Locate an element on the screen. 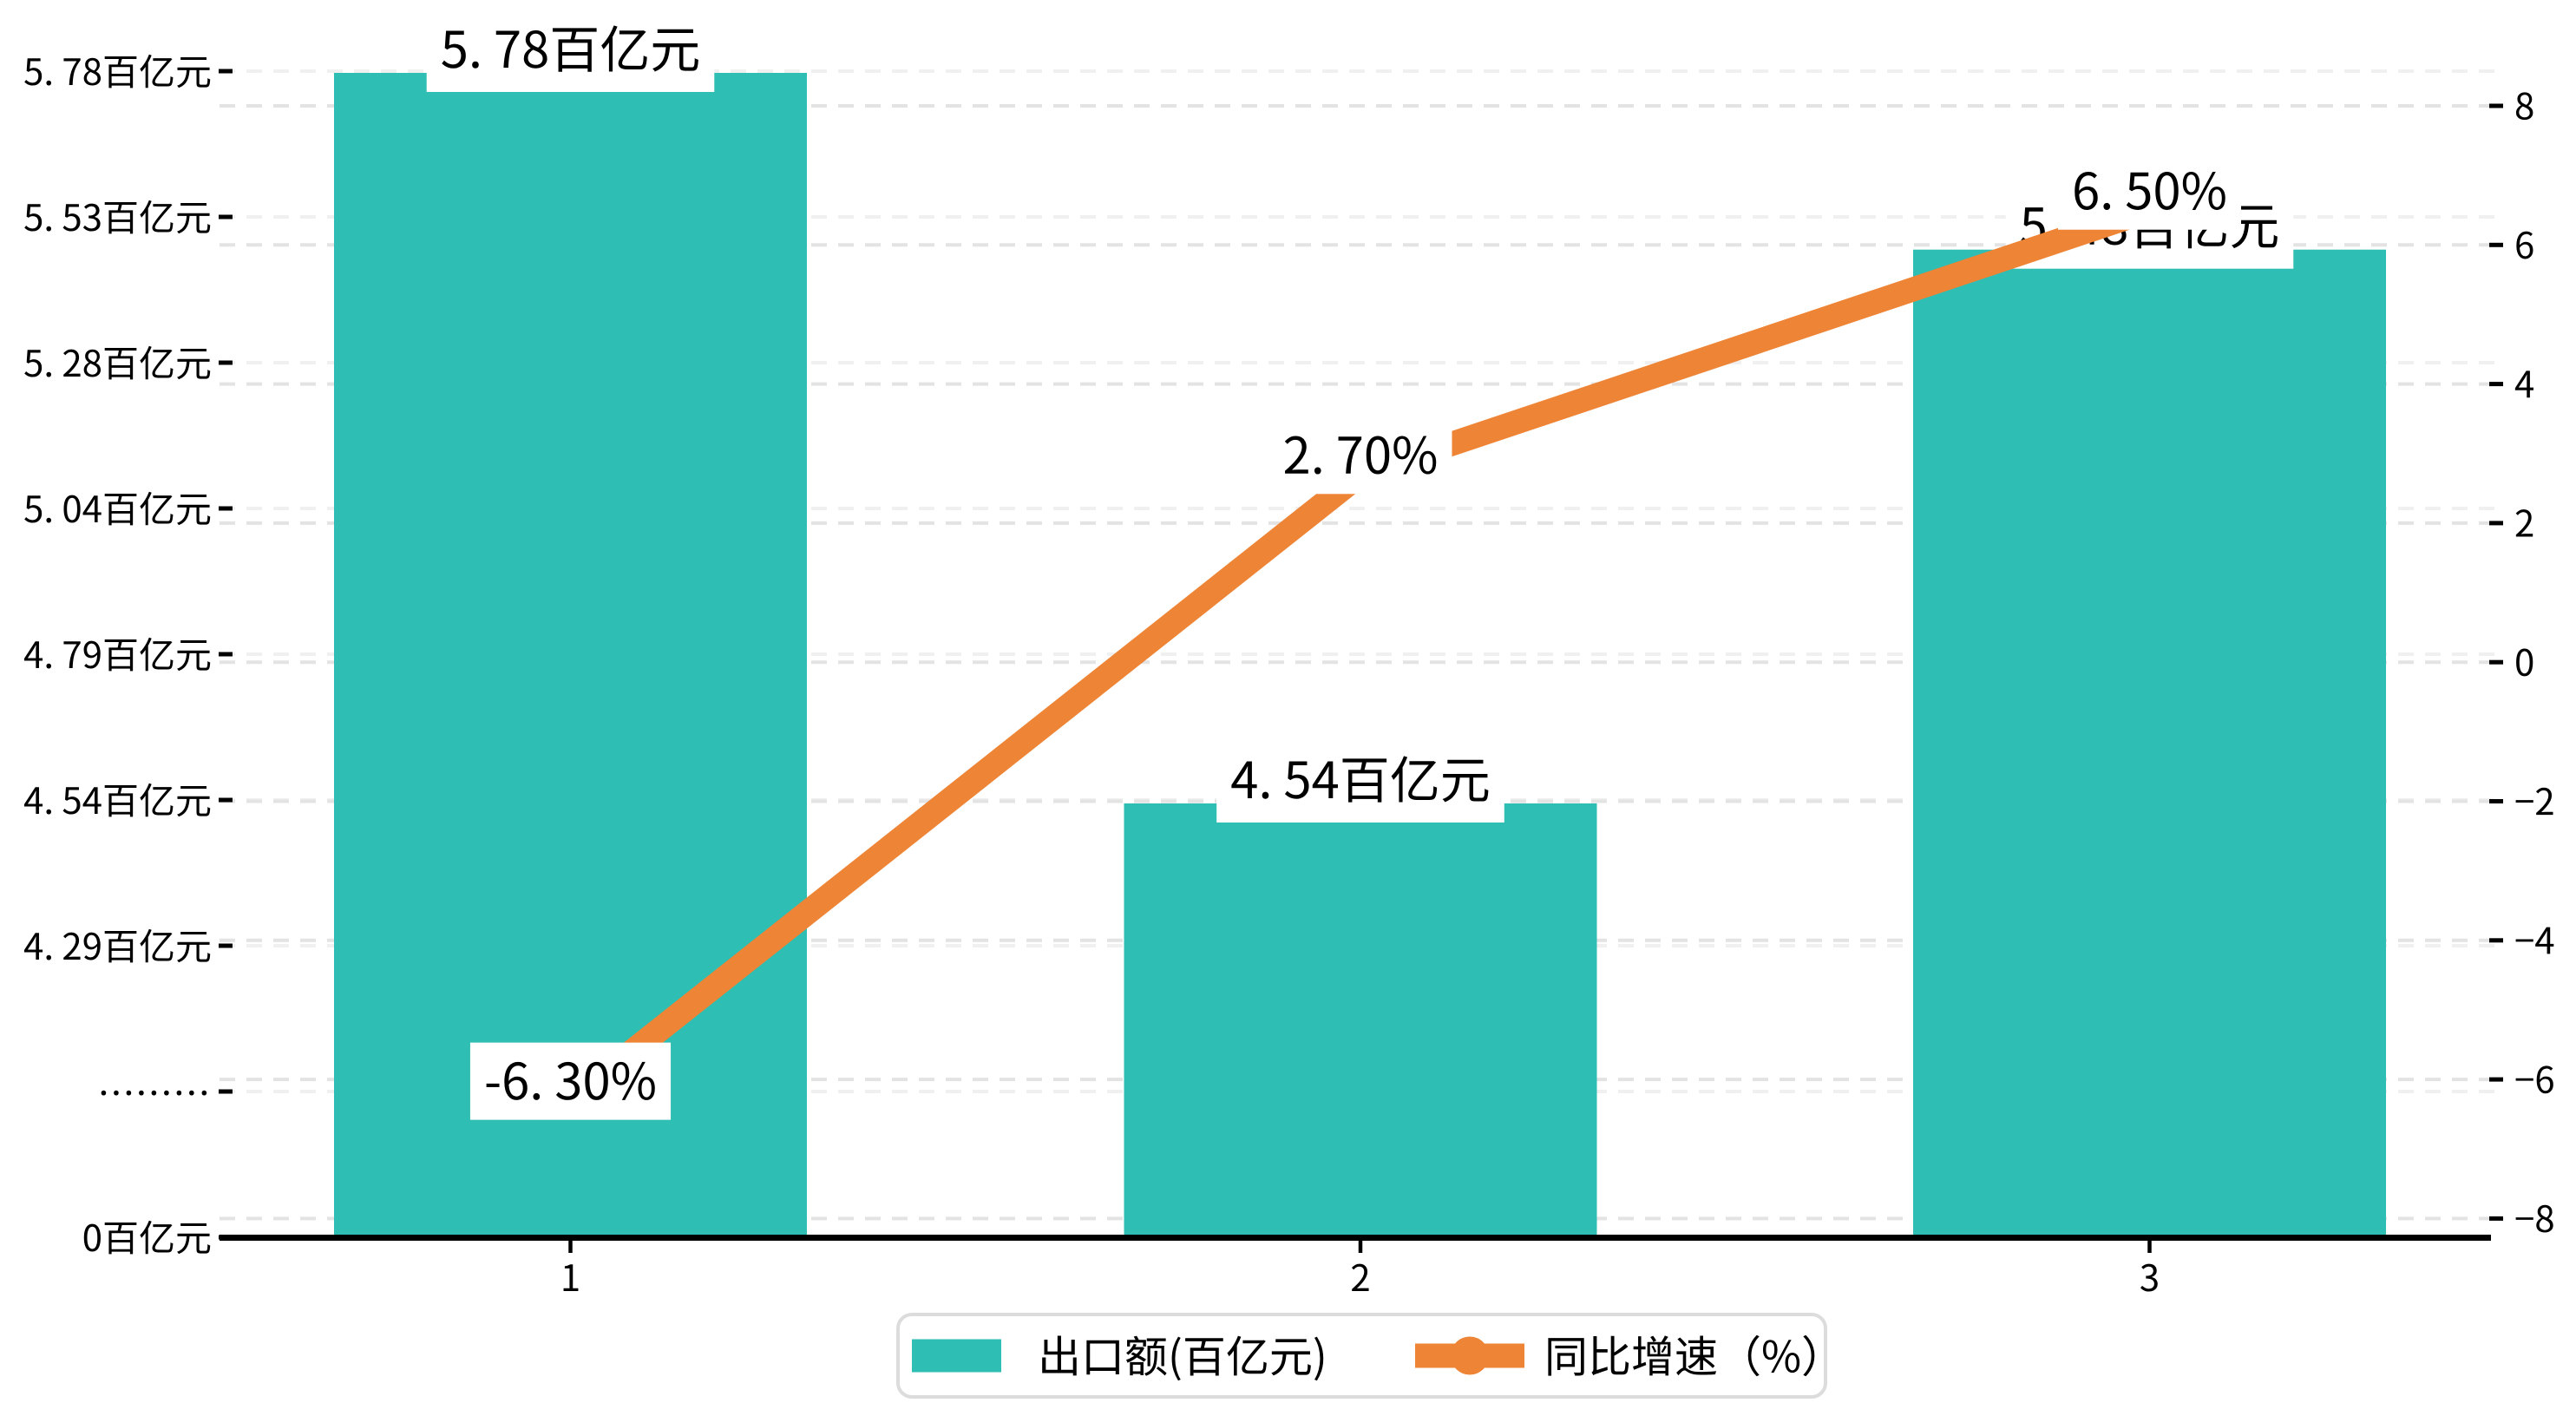 The image size is (2576, 1416). right-axis-label-1-text: 6 is located at coordinates (2524, 246).